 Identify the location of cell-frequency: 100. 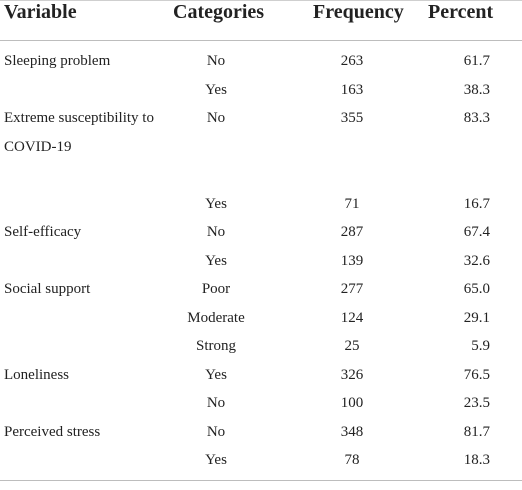
(352, 403).